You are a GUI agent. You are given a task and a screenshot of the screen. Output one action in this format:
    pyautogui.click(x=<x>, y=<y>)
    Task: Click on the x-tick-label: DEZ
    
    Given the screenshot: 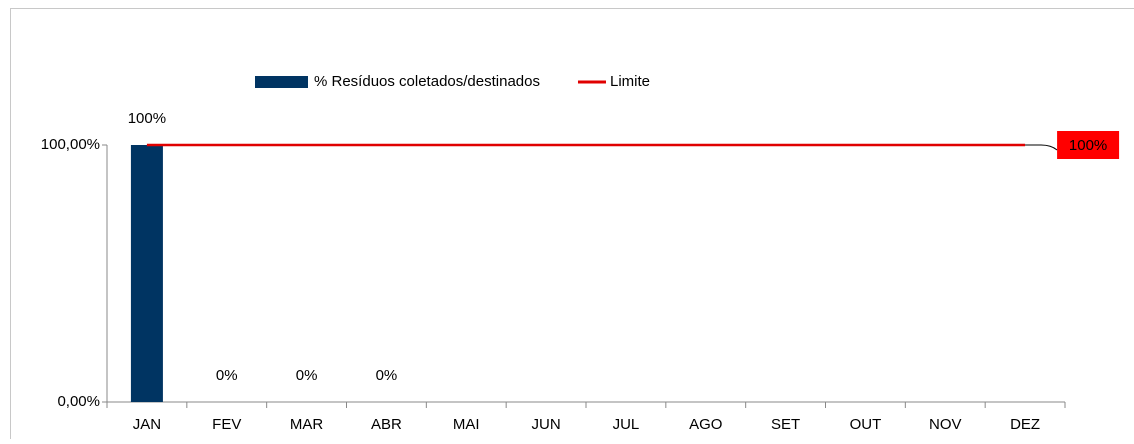 What is the action you would take?
    pyautogui.click(x=1025, y=424)
    